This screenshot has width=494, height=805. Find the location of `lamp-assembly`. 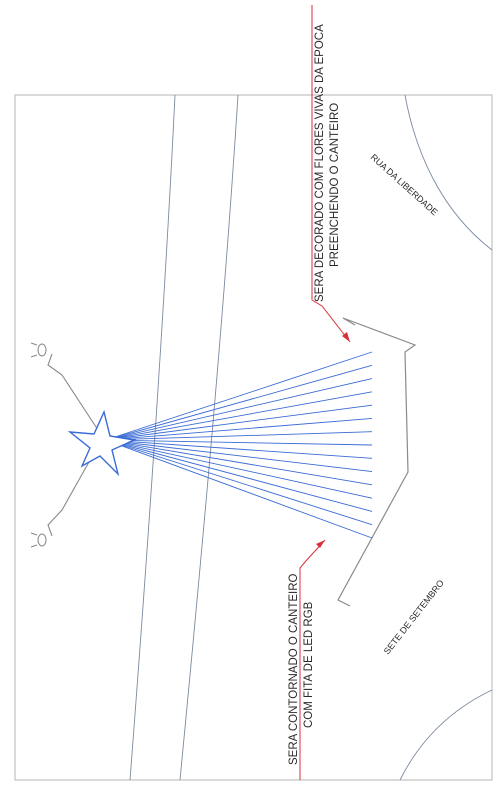

lamp-assembly is located at coordinates (64, 445).